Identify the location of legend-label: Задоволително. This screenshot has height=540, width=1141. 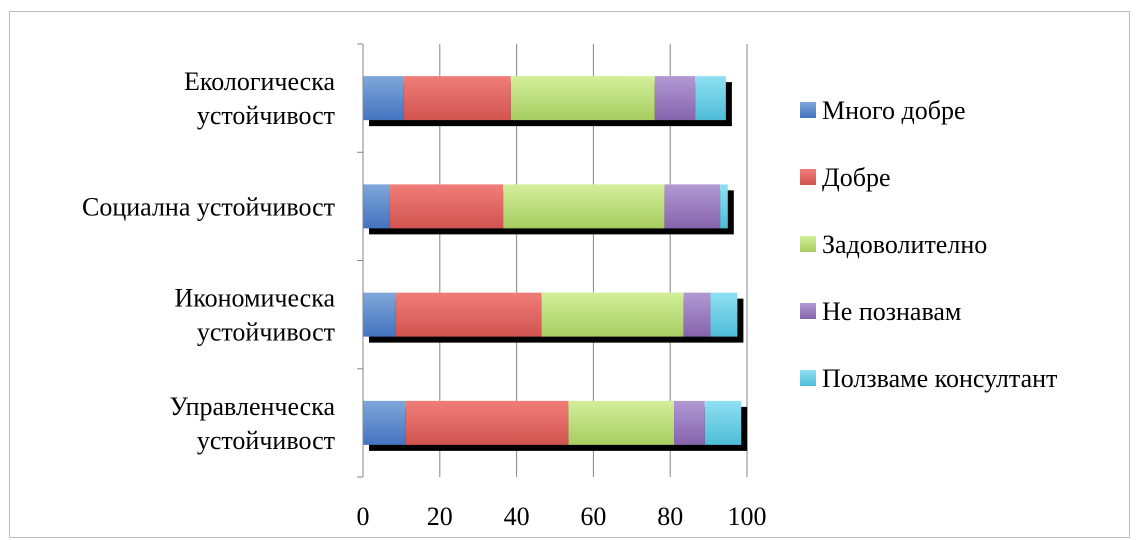
(904, 244).